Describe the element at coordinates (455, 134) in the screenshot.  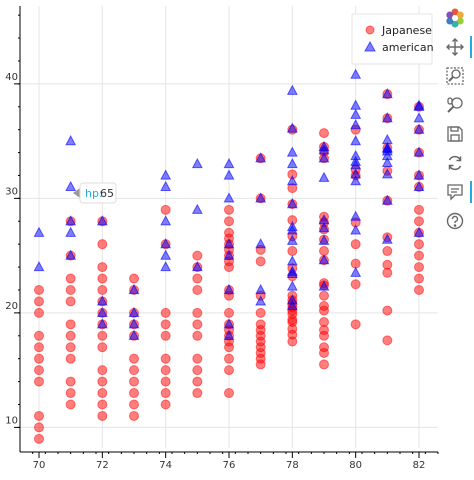
I see `save-icon` at that location.